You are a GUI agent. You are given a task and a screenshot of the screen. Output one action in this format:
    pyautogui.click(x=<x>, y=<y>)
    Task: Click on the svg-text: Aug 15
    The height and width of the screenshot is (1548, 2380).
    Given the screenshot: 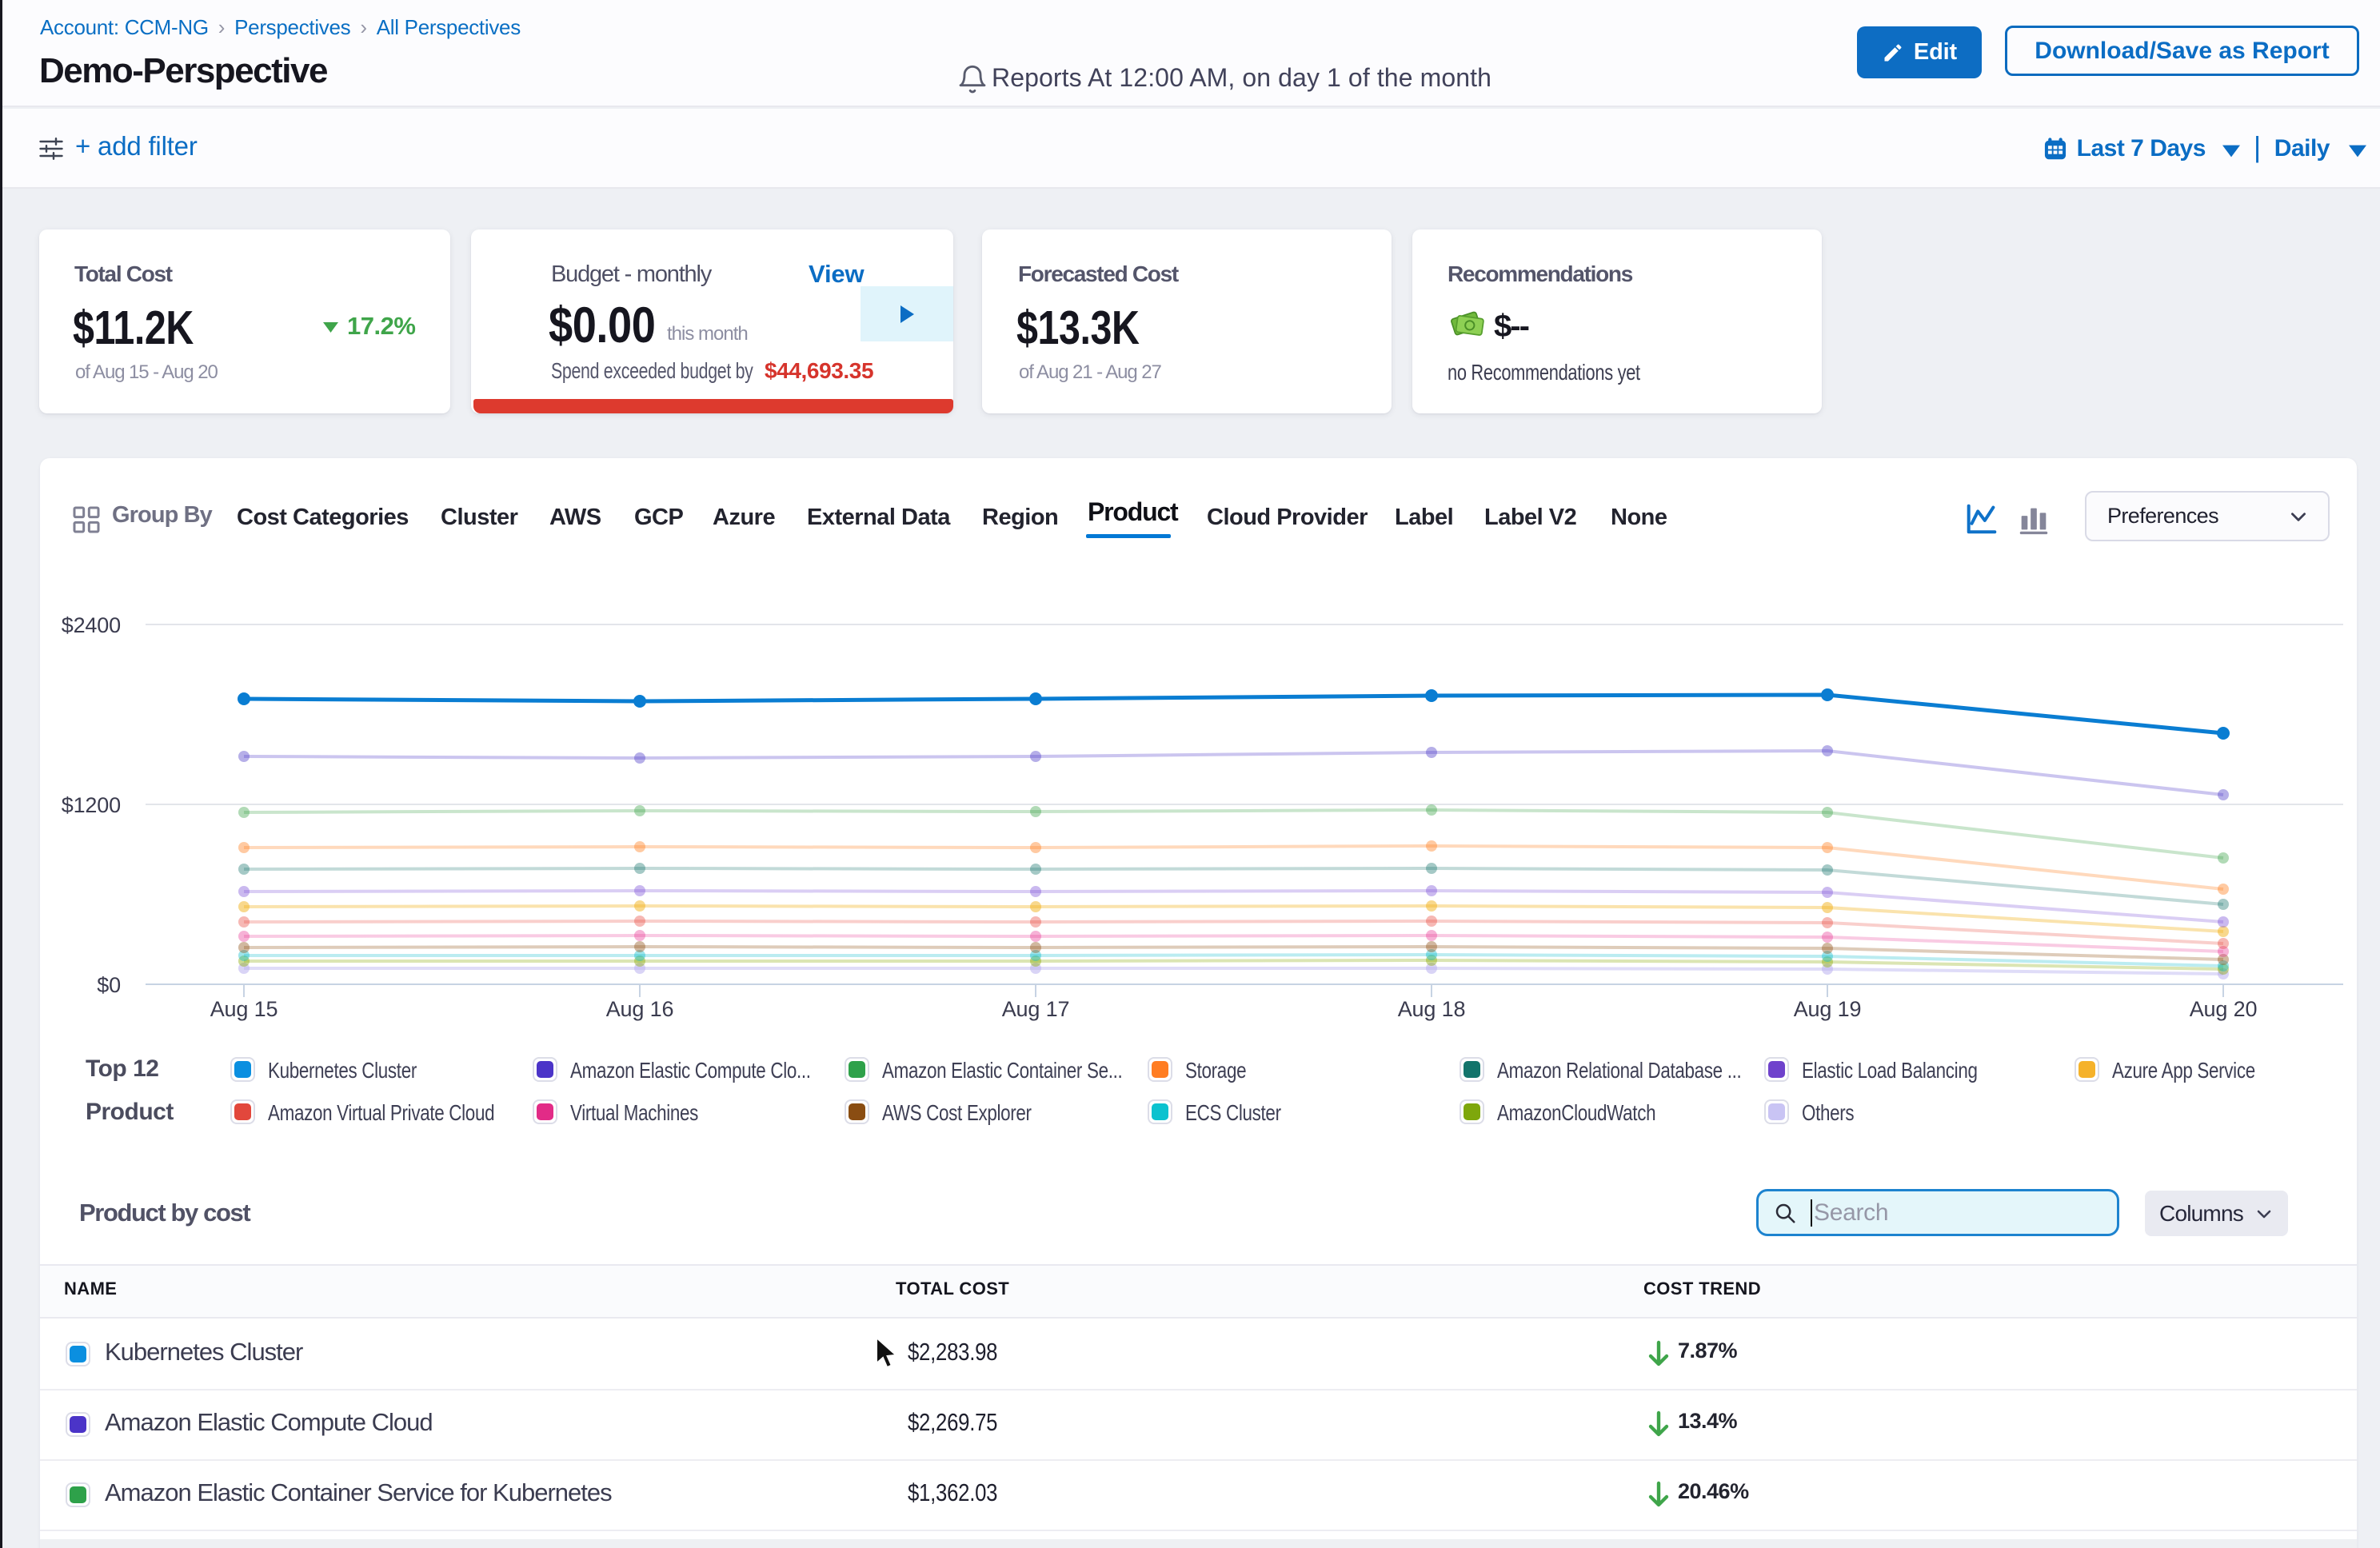 What is the action you would take?
    pyautogui.click(x=244, y=1009)
    